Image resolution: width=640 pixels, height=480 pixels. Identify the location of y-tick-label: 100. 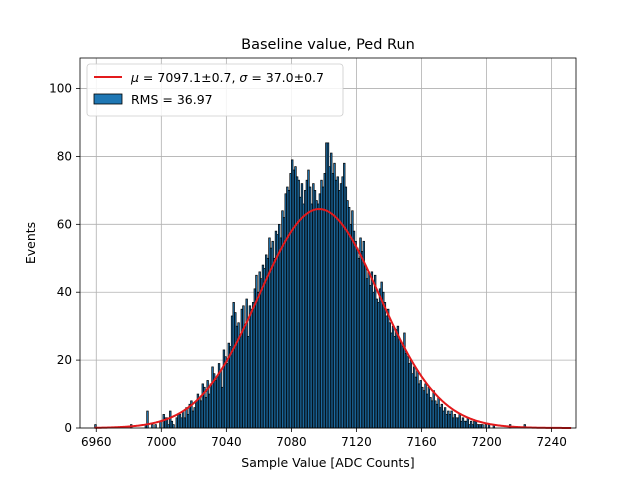
(60, 89).